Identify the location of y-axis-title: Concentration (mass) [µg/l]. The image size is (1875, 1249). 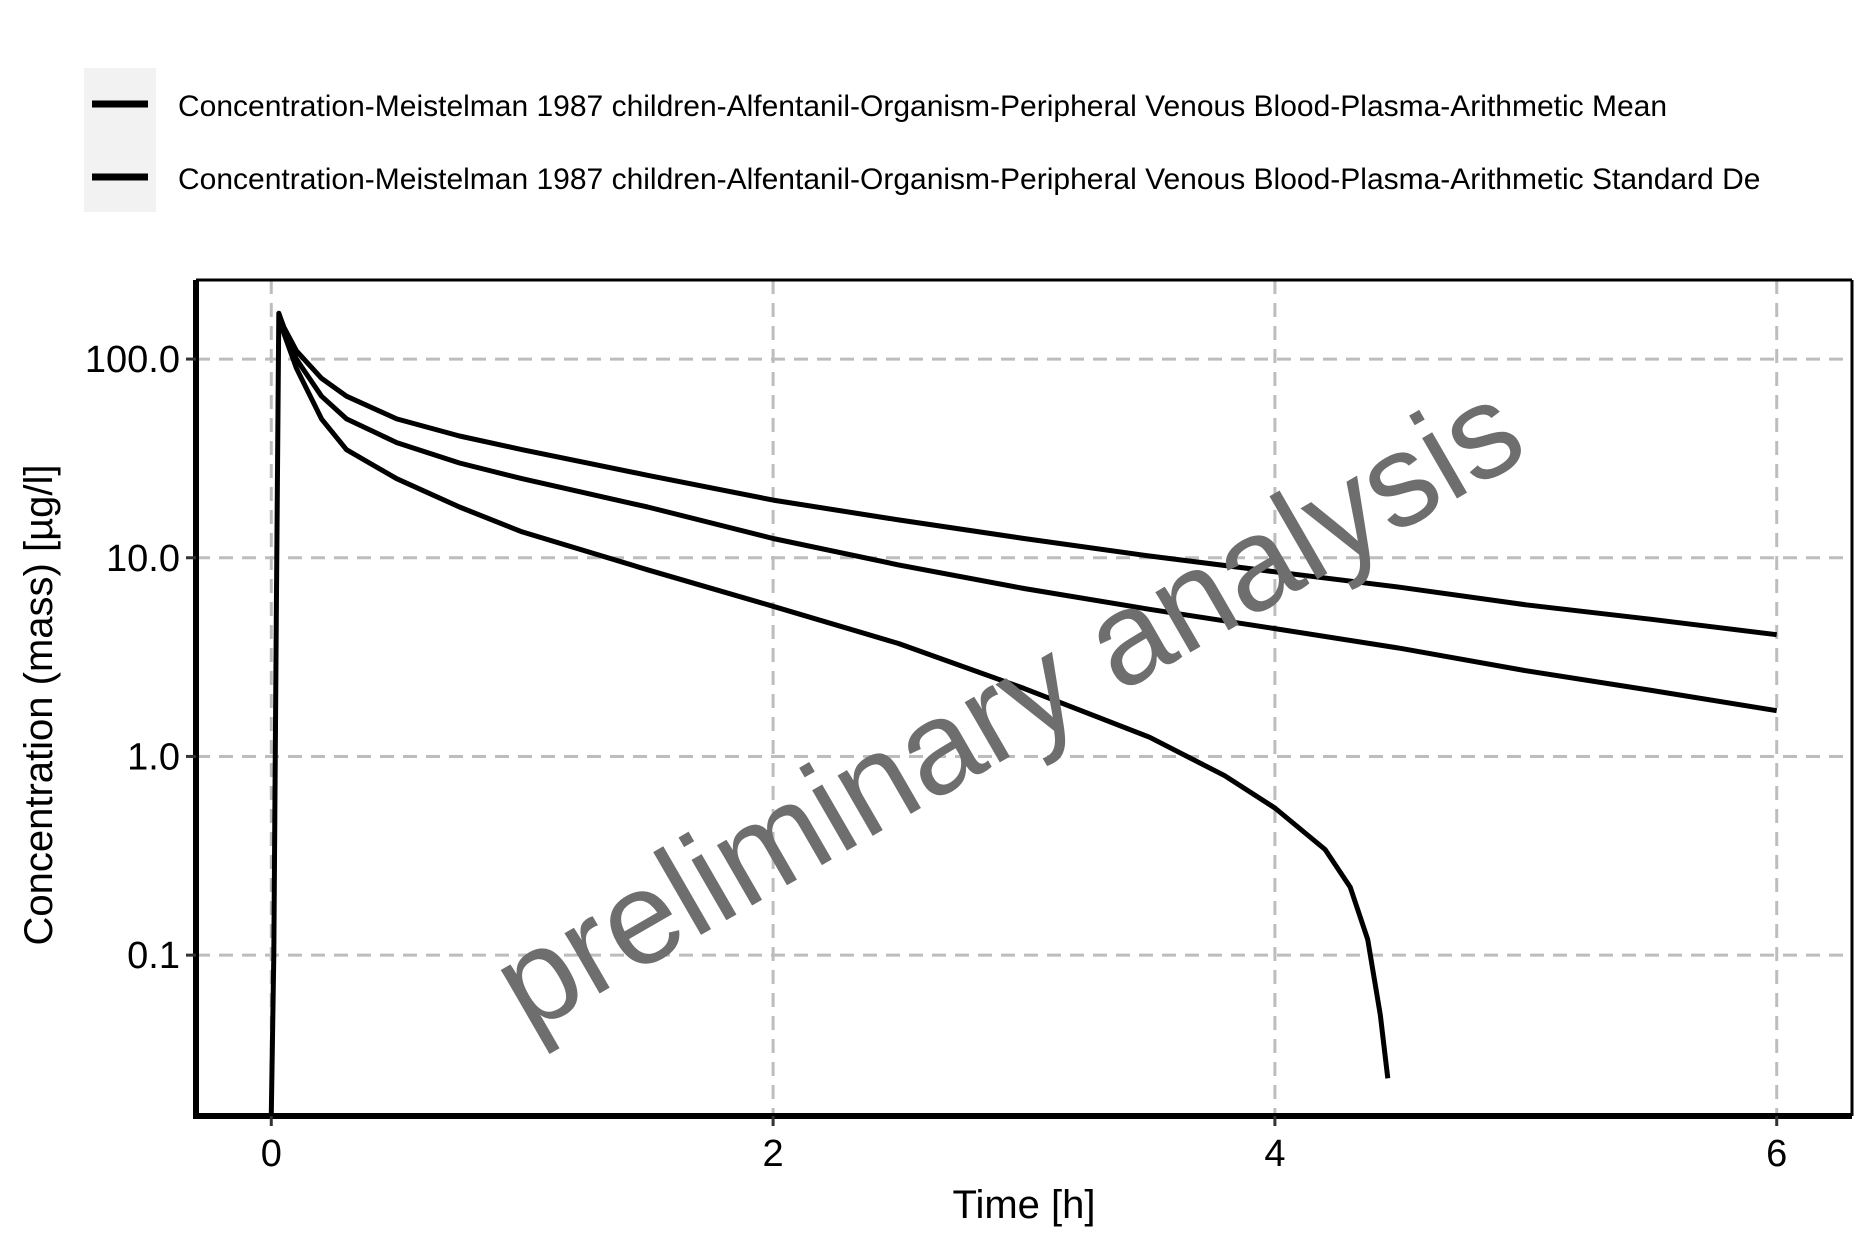
(39, 705).